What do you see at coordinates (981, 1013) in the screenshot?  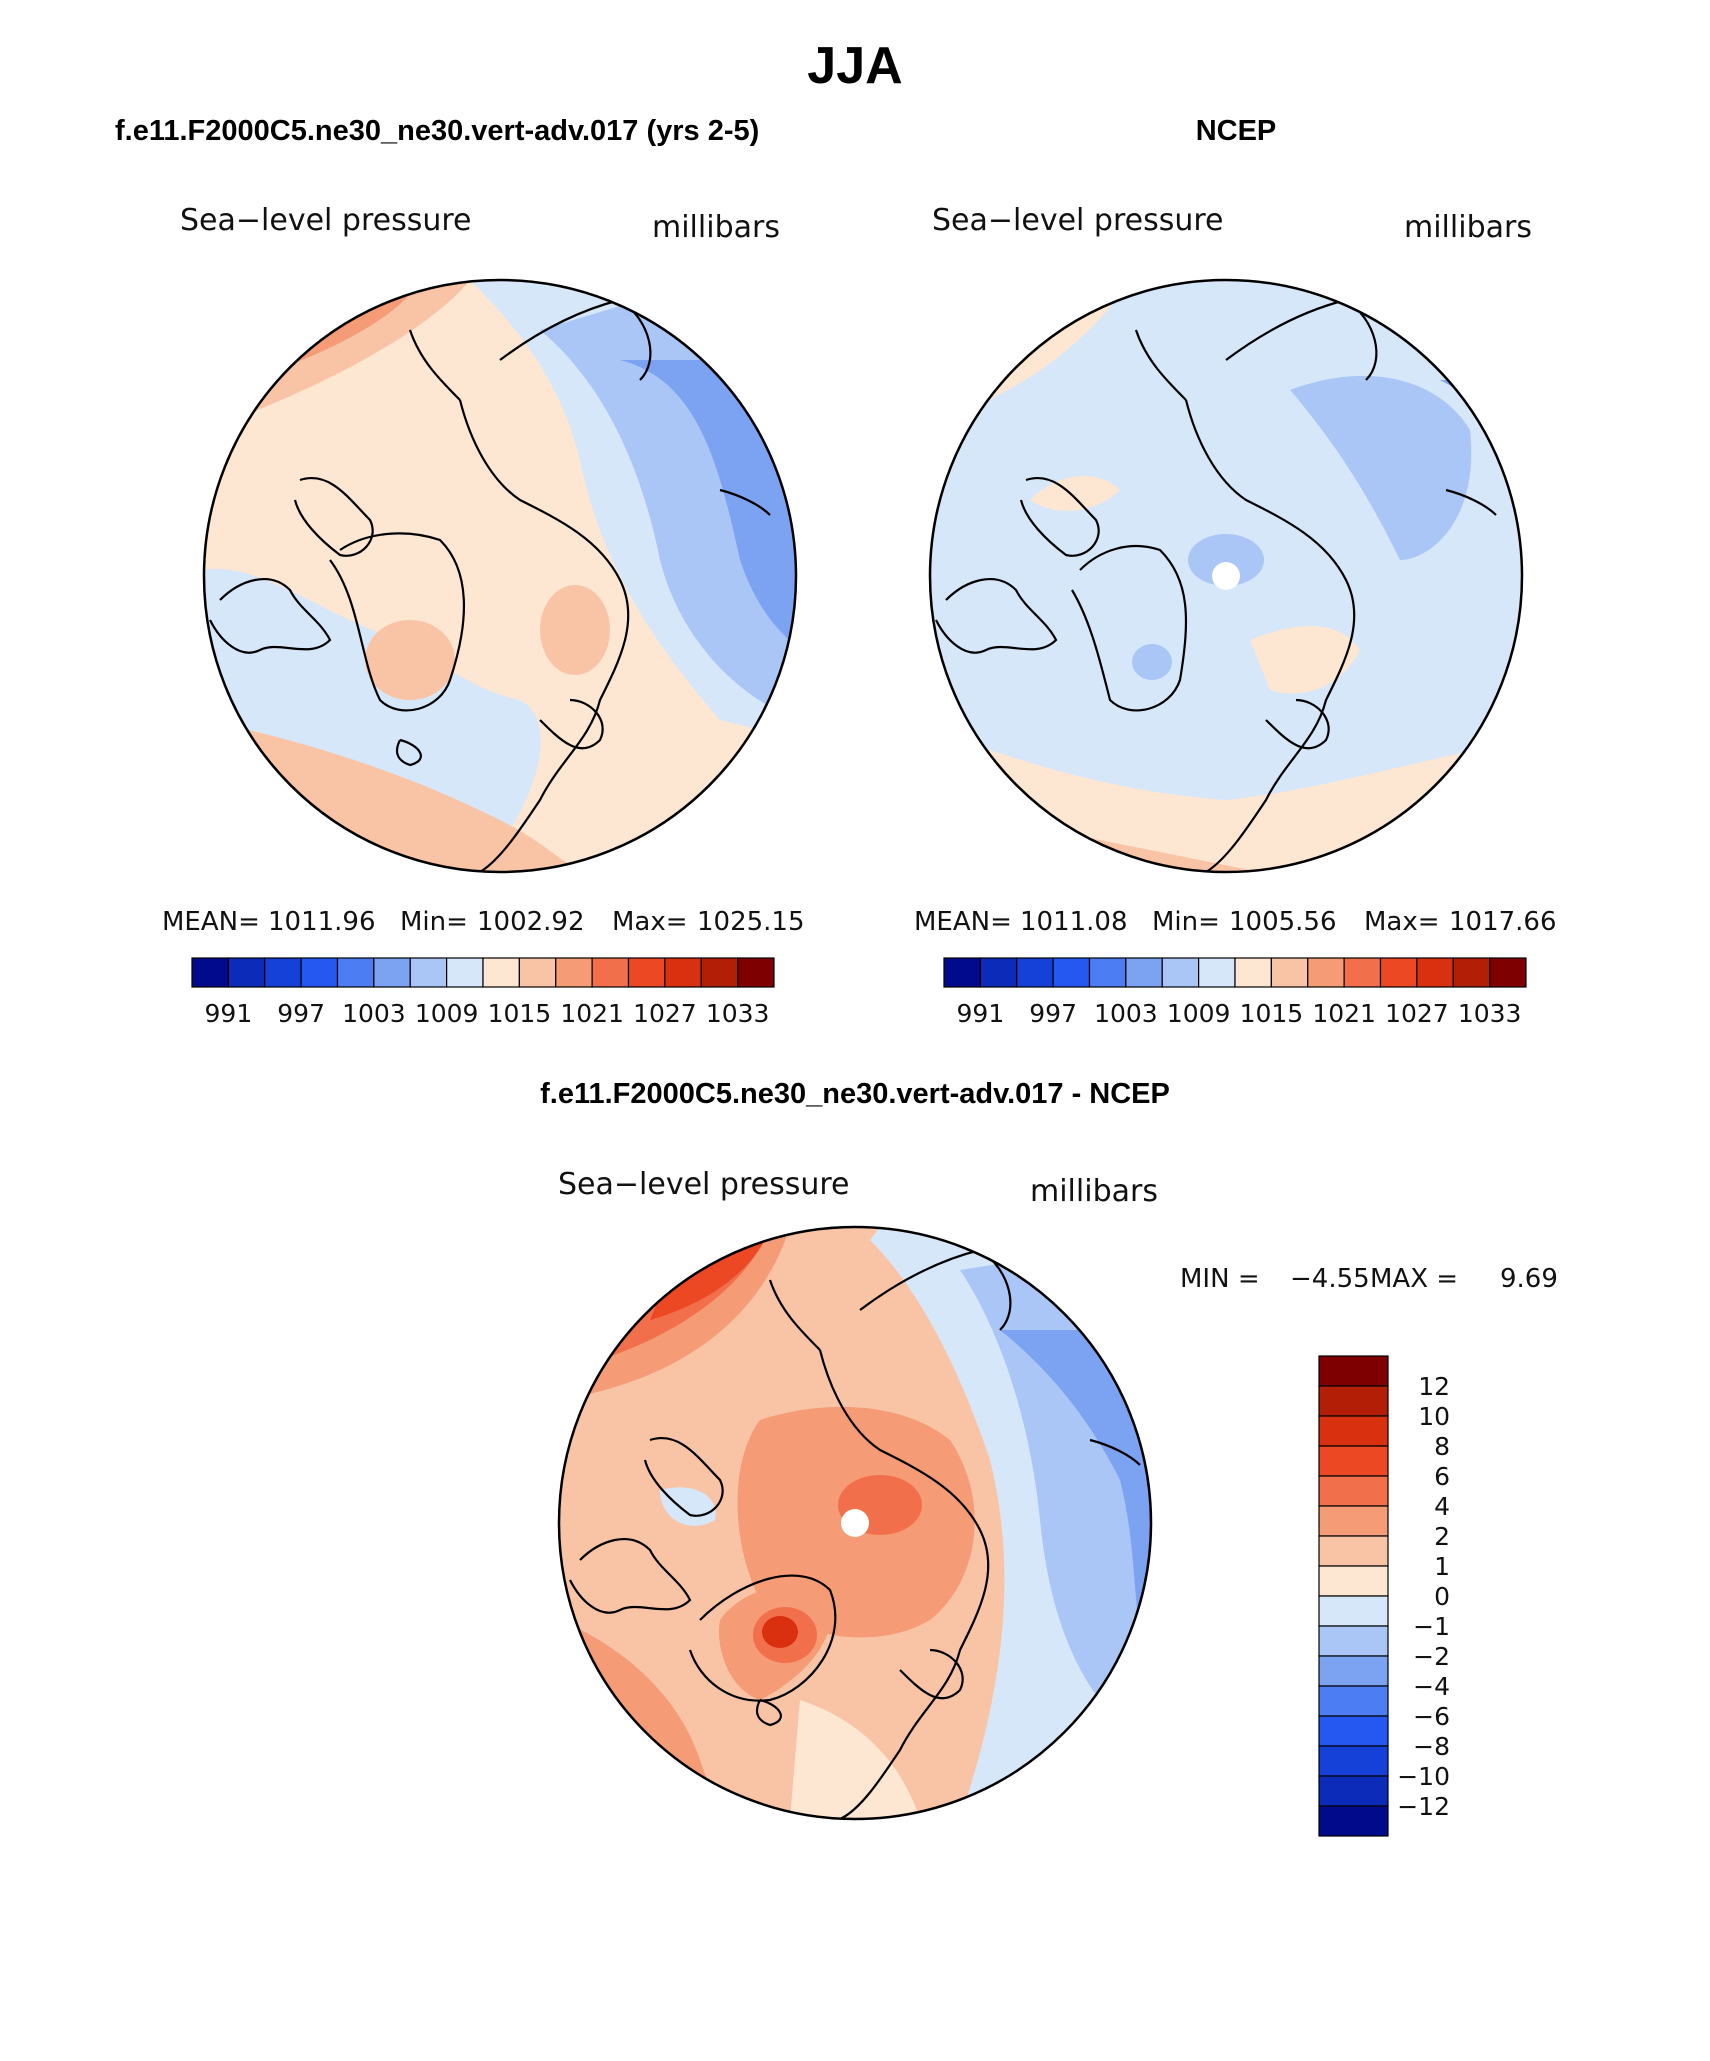 I see `panel-ncep-colorbar-tick-label: 991` at bounding box center [981, 1013].